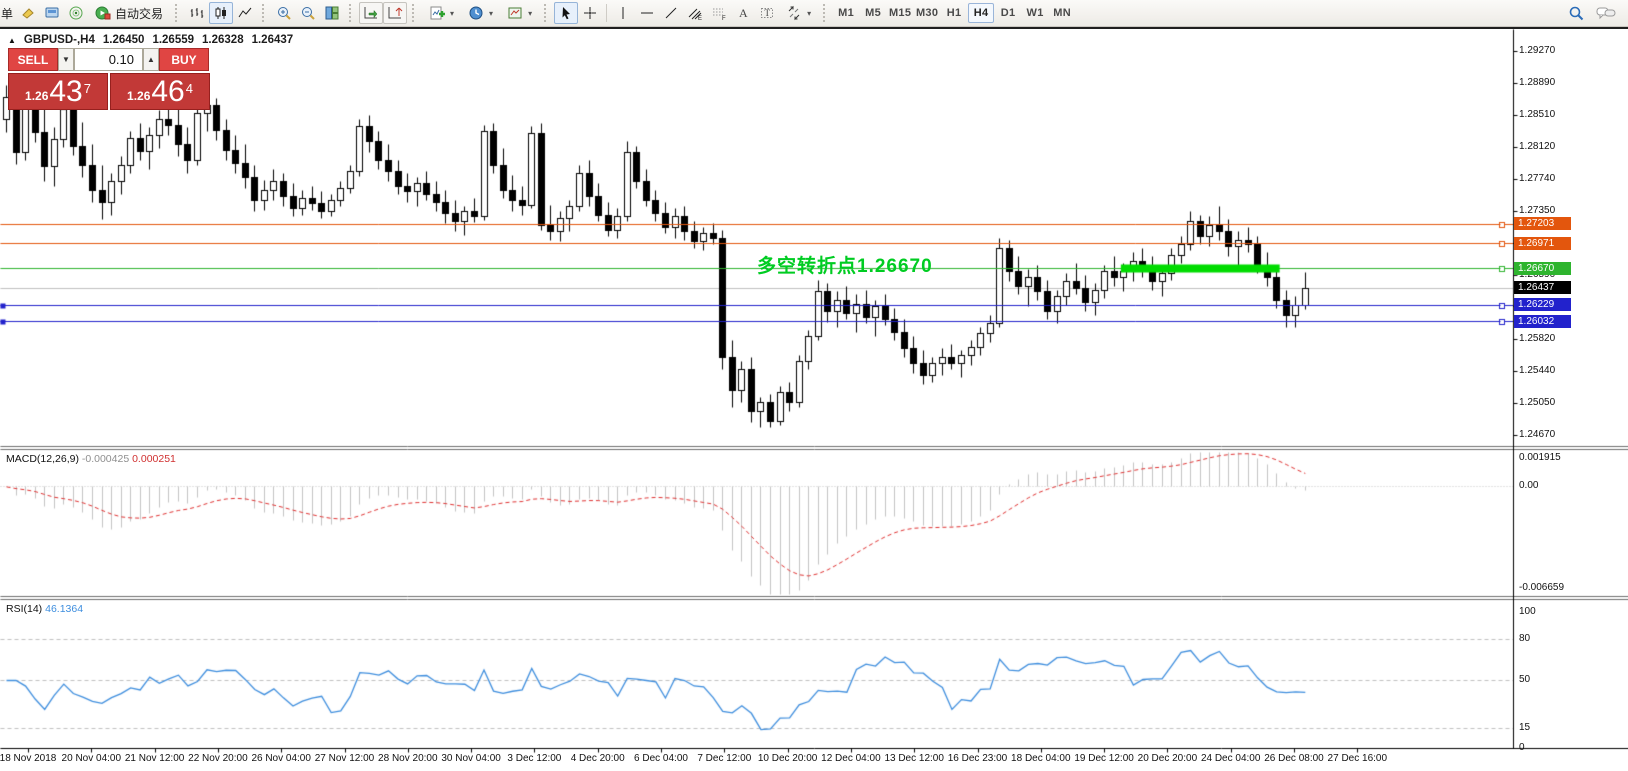  What do you see at coordinates (123, 40) in the screenshot?
I see `ohlc-open: 1.26450` at bounding box center [123, 40].